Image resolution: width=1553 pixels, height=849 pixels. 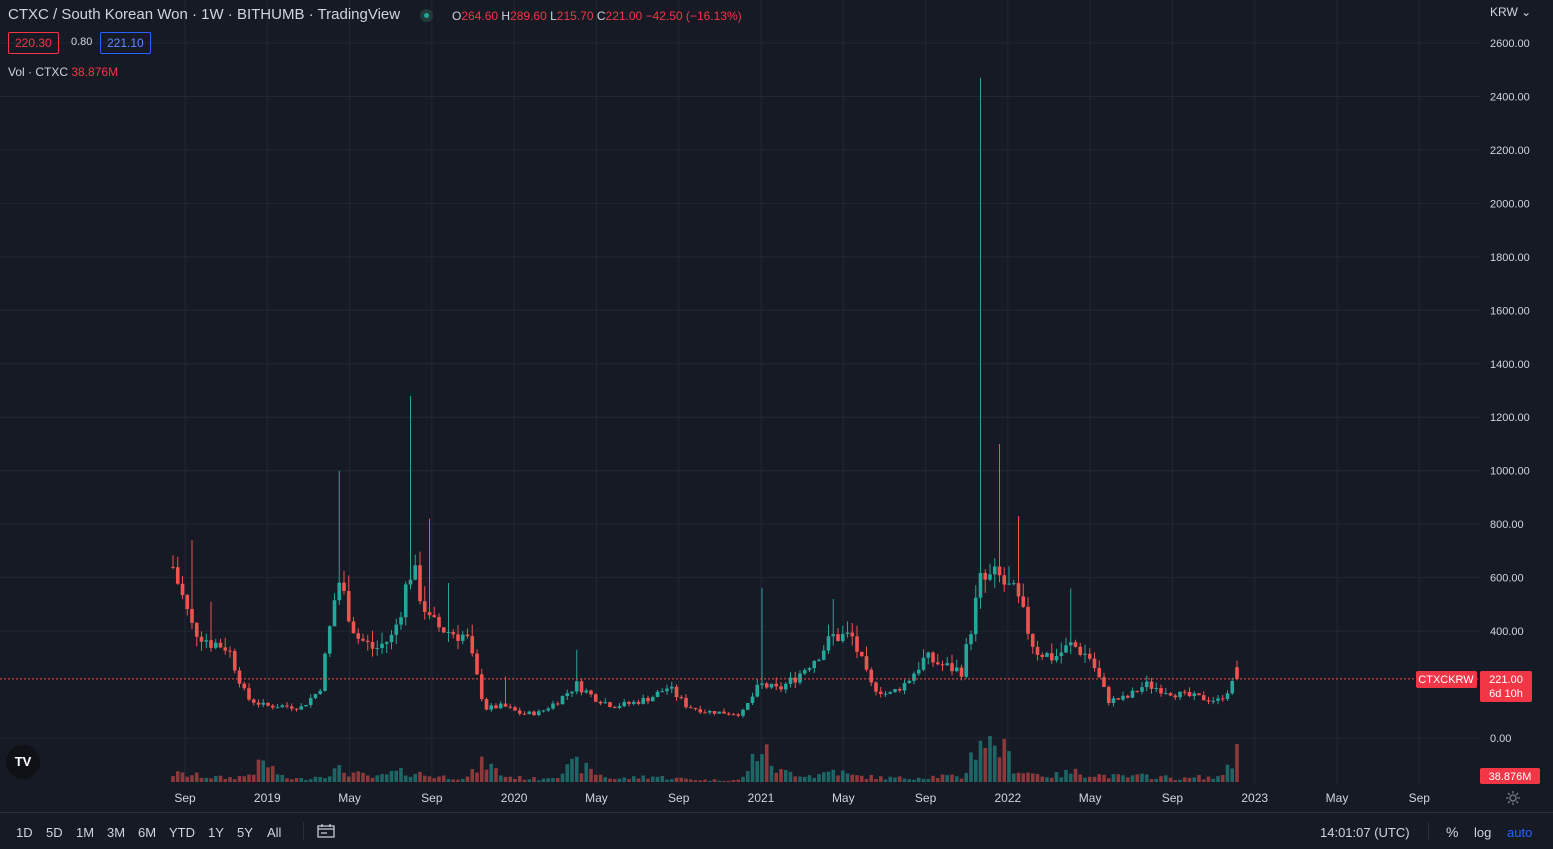 What do you see at coordinates (1510, 151) in the screenshot?
I see `price-tick-label: 2200.00` at bounding box center [1510, 151].